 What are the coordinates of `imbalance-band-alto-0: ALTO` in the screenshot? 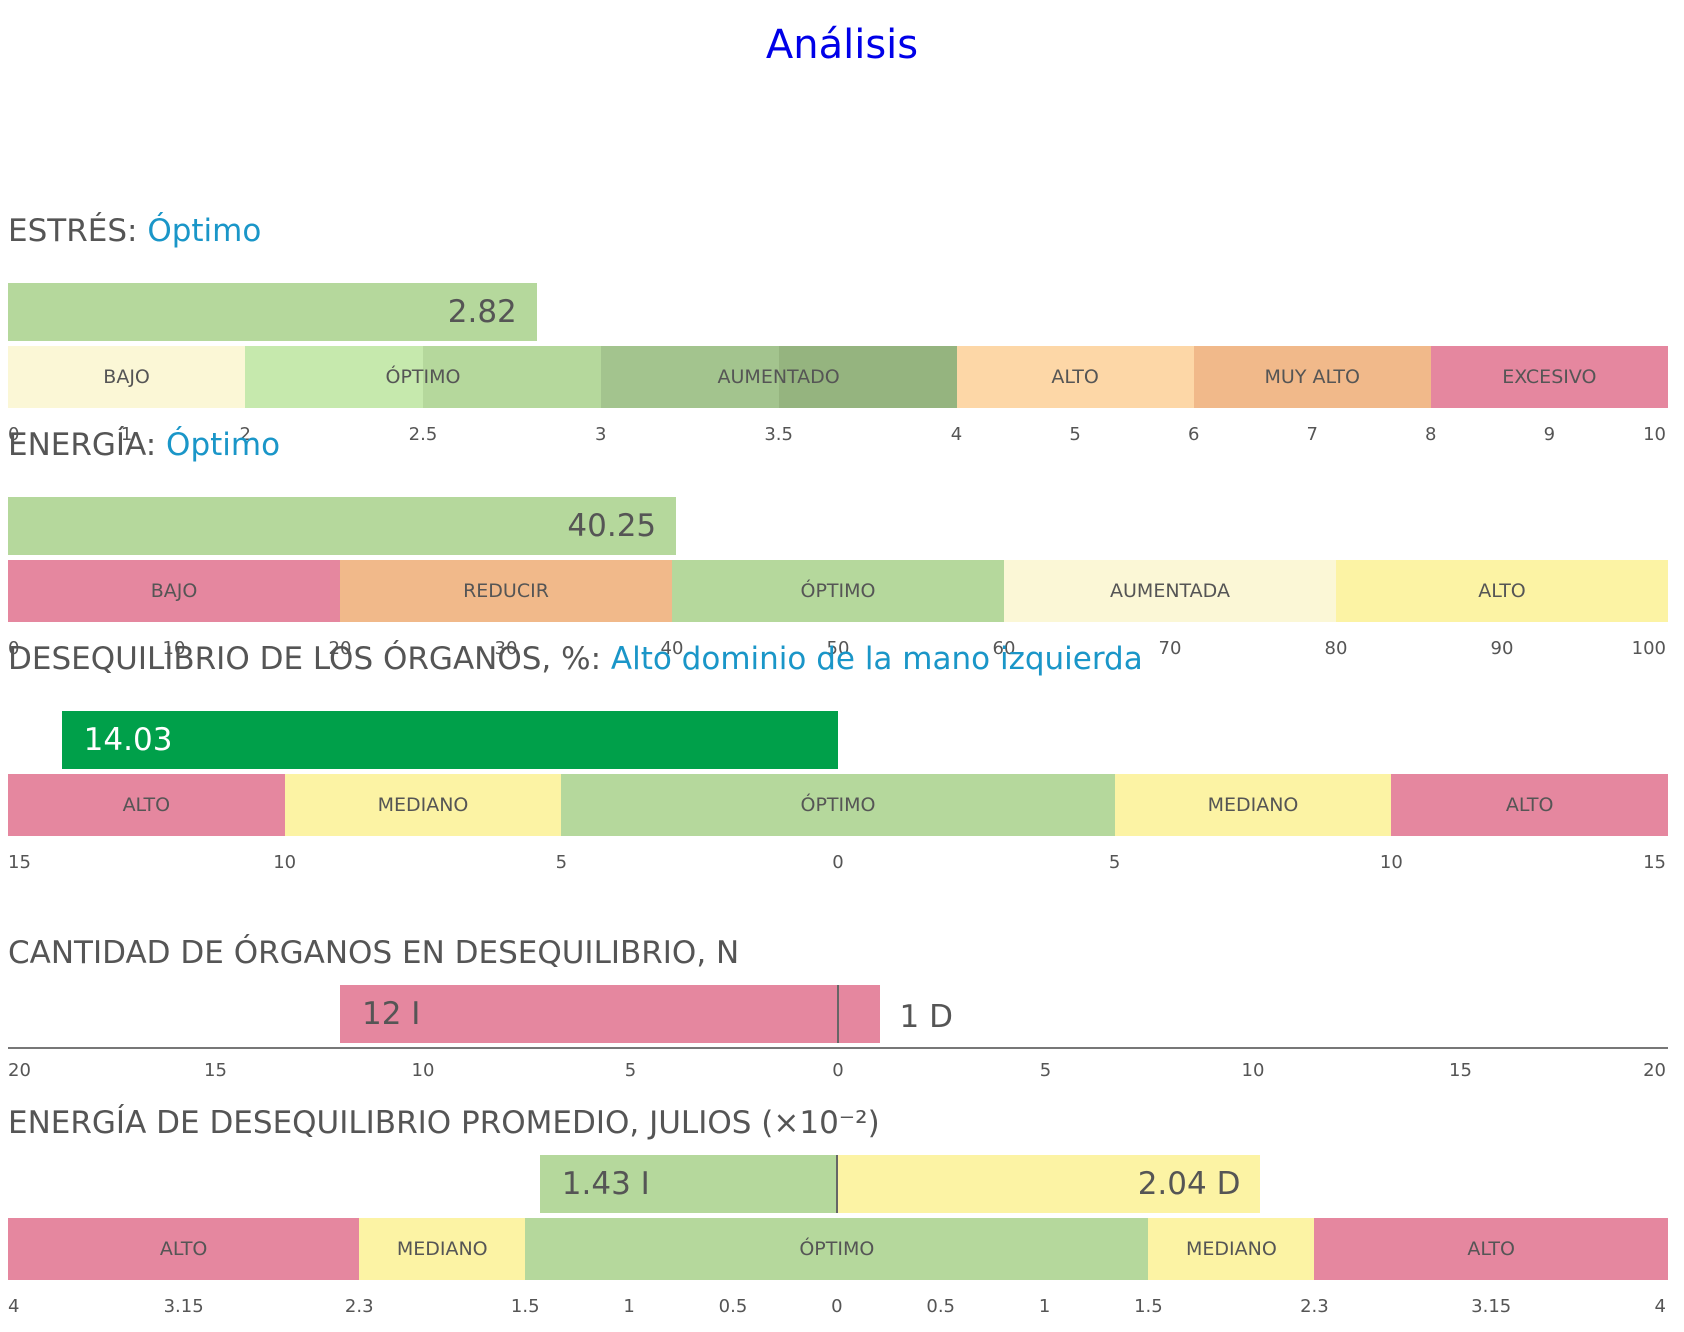 It's located at (146, 805).